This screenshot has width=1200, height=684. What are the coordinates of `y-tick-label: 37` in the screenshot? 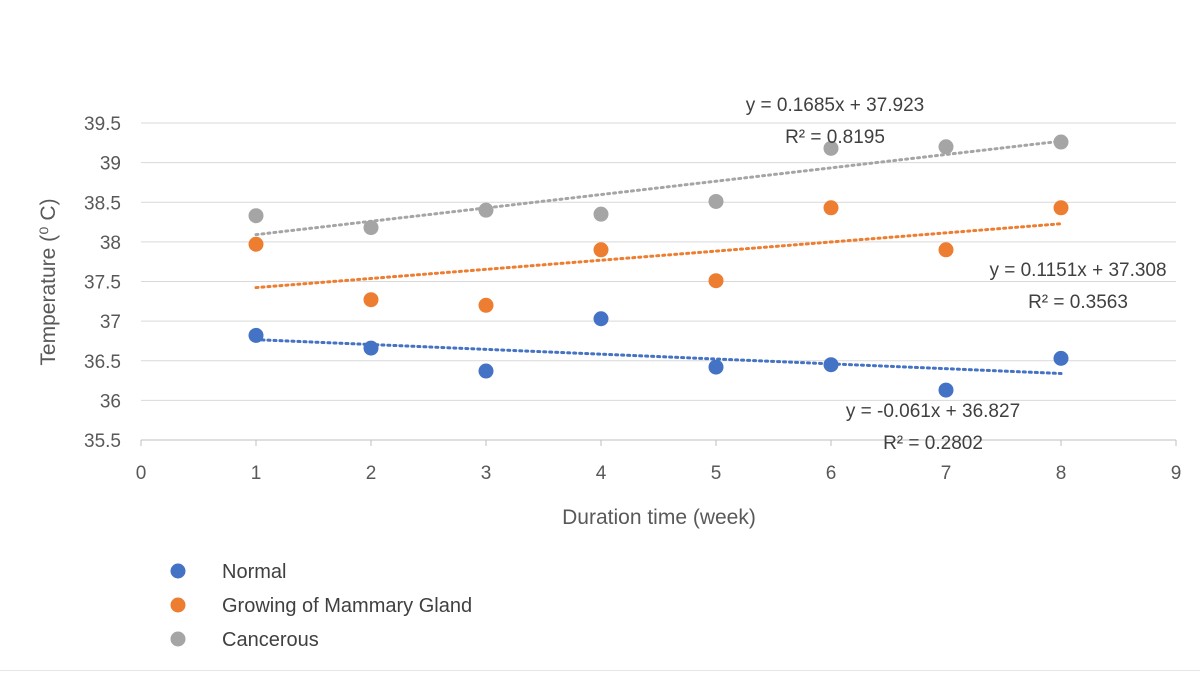 It's located at (110, 322).